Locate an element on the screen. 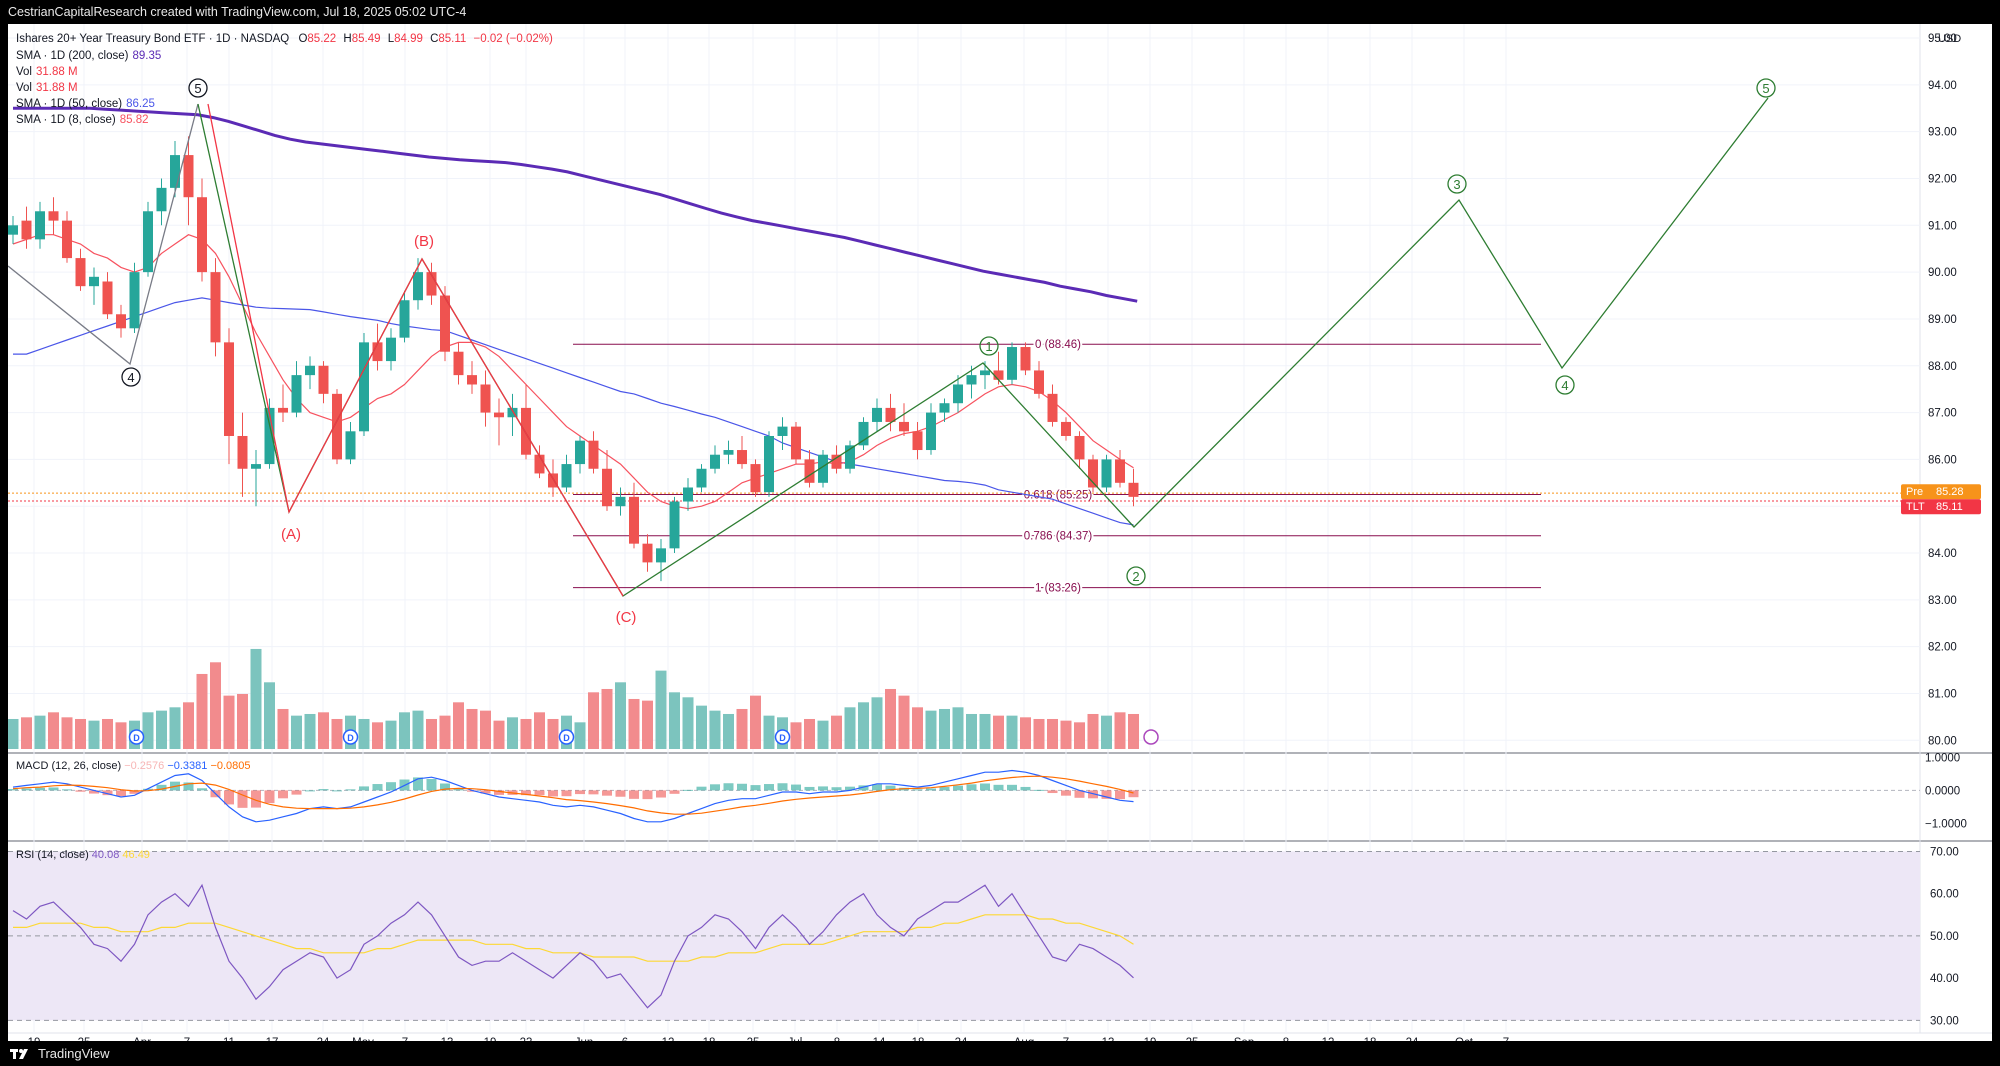 The image size is (2000, 1066). legend-row-label: SMA · 1D (50, close) is located at coordinates (69, 104).